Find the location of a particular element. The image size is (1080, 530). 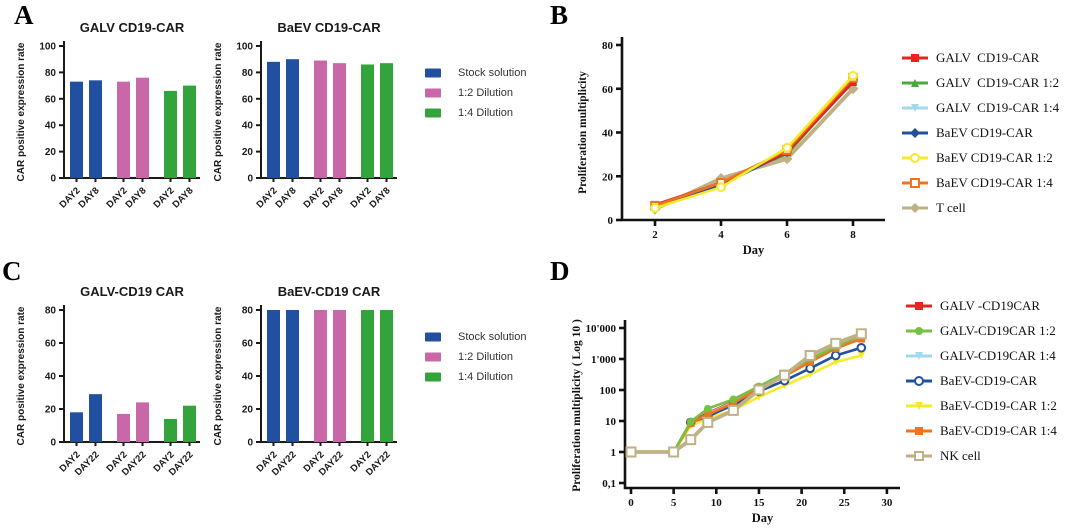

legend-item: 1:2 Dilution is located at coordinates (475, 93).